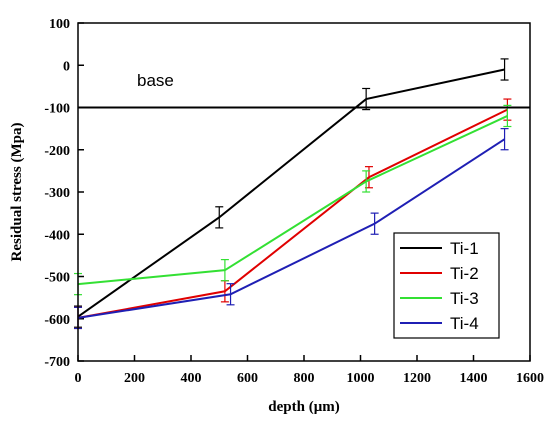 Image resolution: width=550 pixels, height=426 pixels. Describe the element at coordinates (78, 378) in the screenshot. I see `x-tick-label: 0` at that location.